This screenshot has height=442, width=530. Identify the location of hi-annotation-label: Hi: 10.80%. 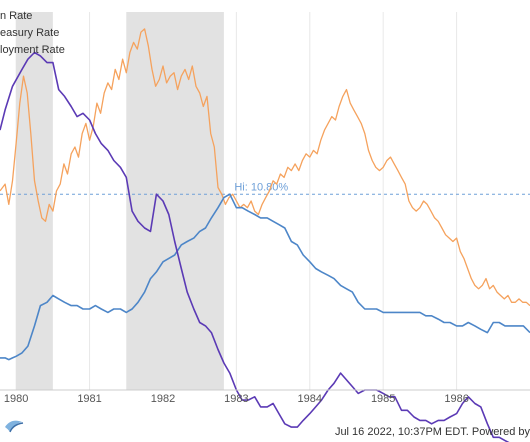
(261, 187).